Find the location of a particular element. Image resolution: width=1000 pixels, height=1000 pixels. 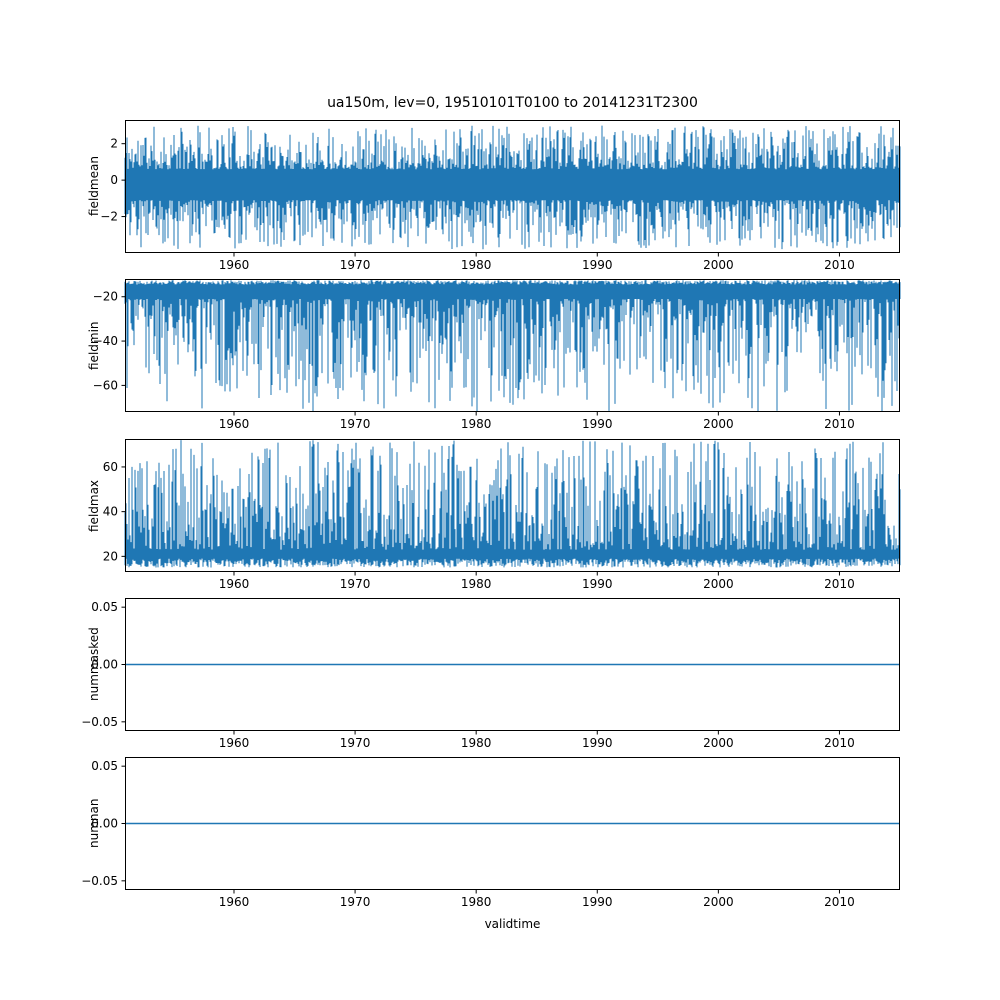

y-tick-label: −40 is located at coordinates (105, 341).